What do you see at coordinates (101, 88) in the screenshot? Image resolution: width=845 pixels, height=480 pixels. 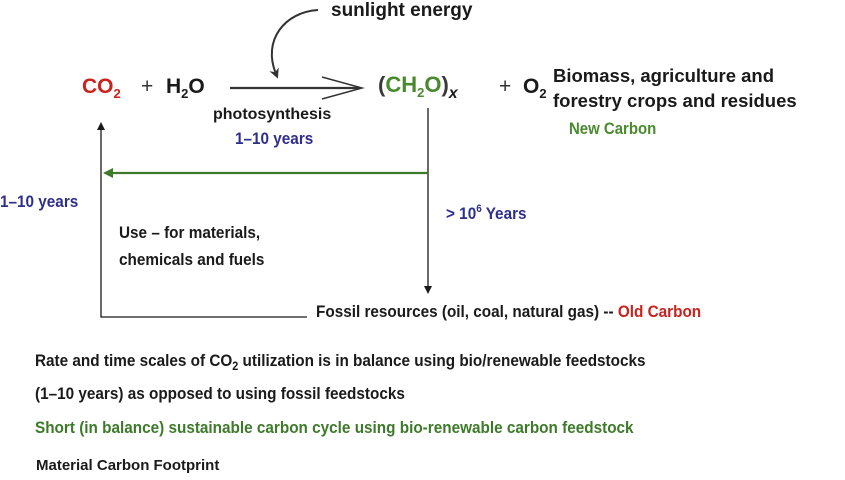 I see `co2-formula: CO2` at bounding box center [101, 88].